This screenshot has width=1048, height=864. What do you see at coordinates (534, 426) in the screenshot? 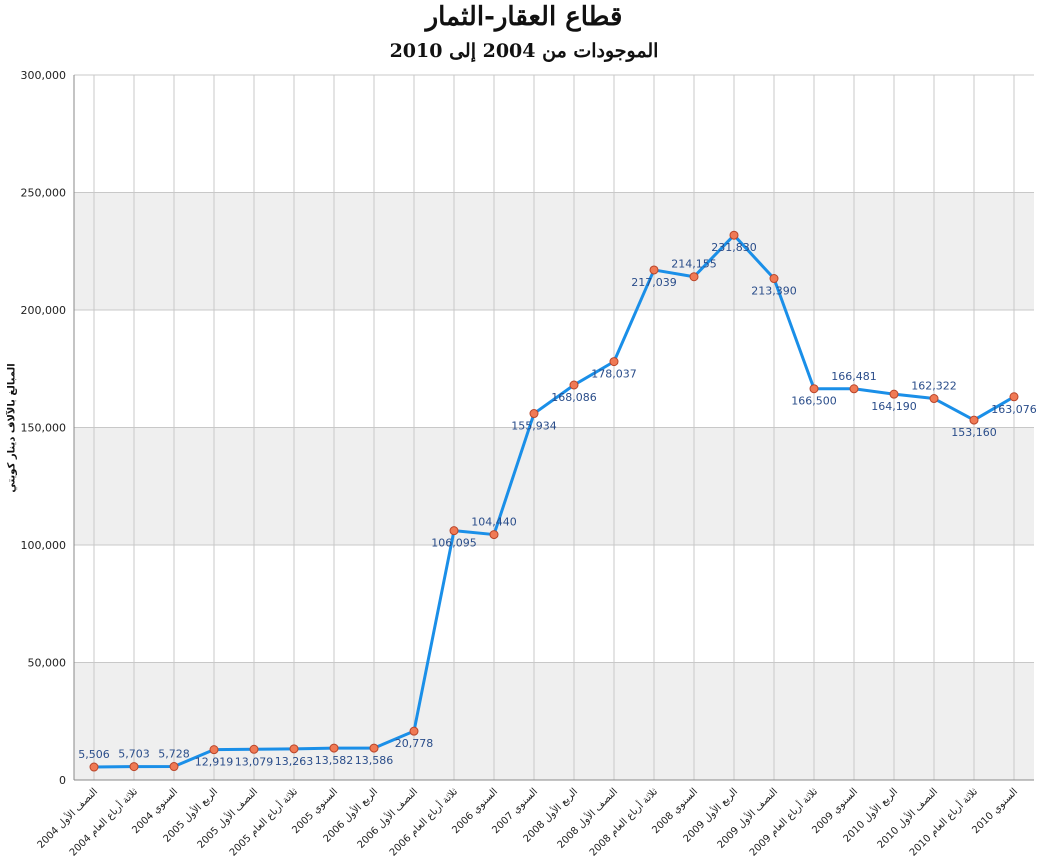
I see `data-label: 155,934` at bounding box center [534, 426].